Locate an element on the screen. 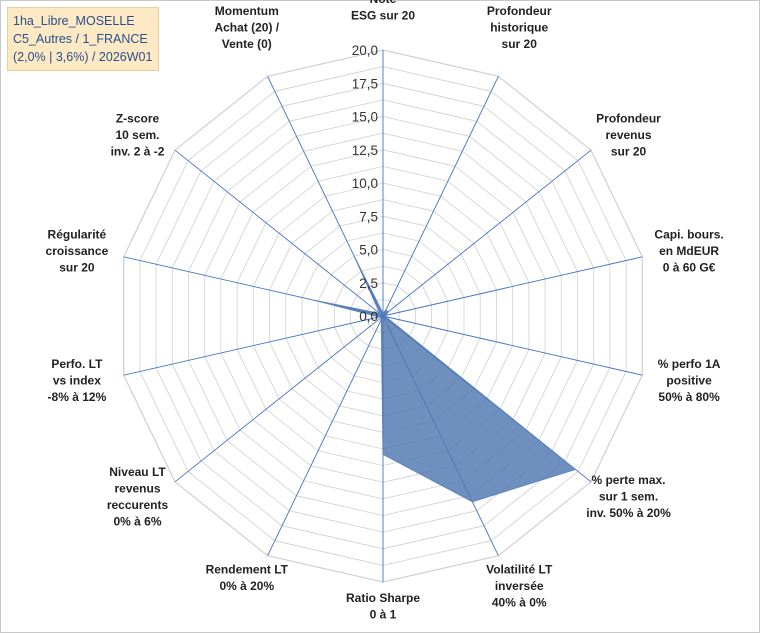  axis-label: Momentum Achat (20) / Vente (0) is located at coordinates (246, 27).